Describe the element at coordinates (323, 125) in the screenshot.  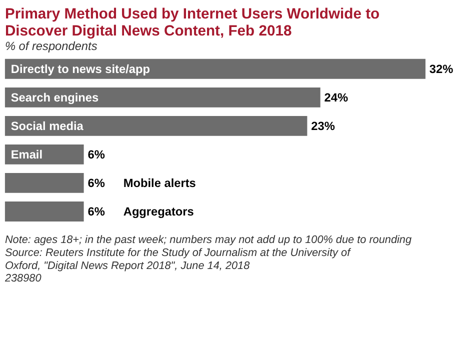
I see `data-label: 23%` at that location.